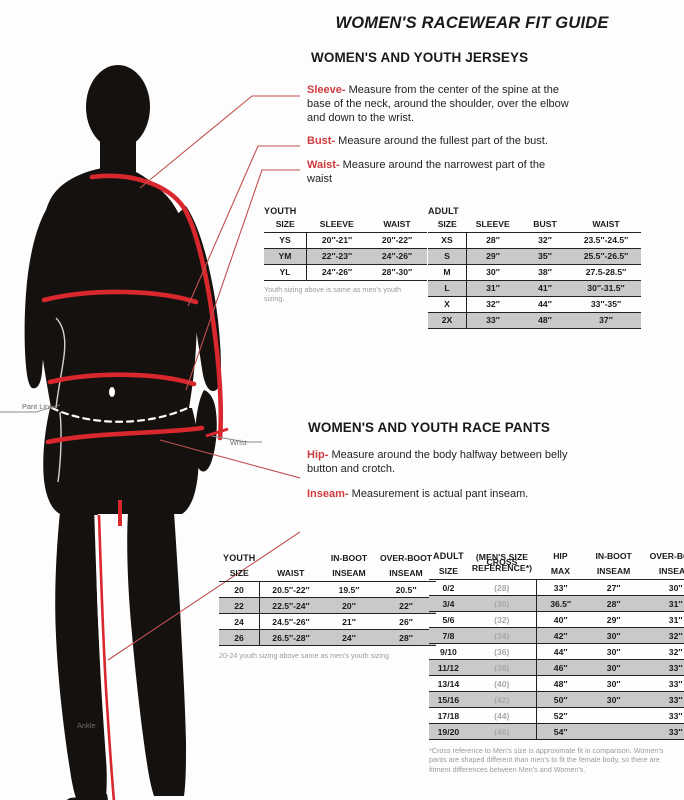 The width and height of the screenshot is (684, 800). Describe the element at coordinates (472, 23) in the screenshot. I see `page-title: WOMEN'S RACEWEAR FIT GUIDE` at that location.